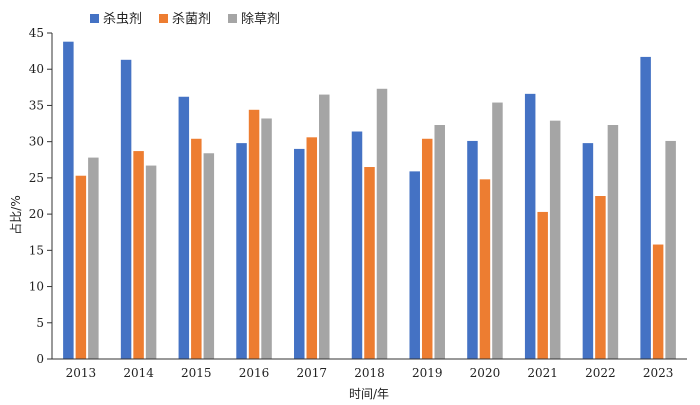 The width and height of the screenshot is (700, 405). What do you see at coordinates (382, 223) in the screenshot?
I see `bar-3-2018` at bounding box center [382, 223].